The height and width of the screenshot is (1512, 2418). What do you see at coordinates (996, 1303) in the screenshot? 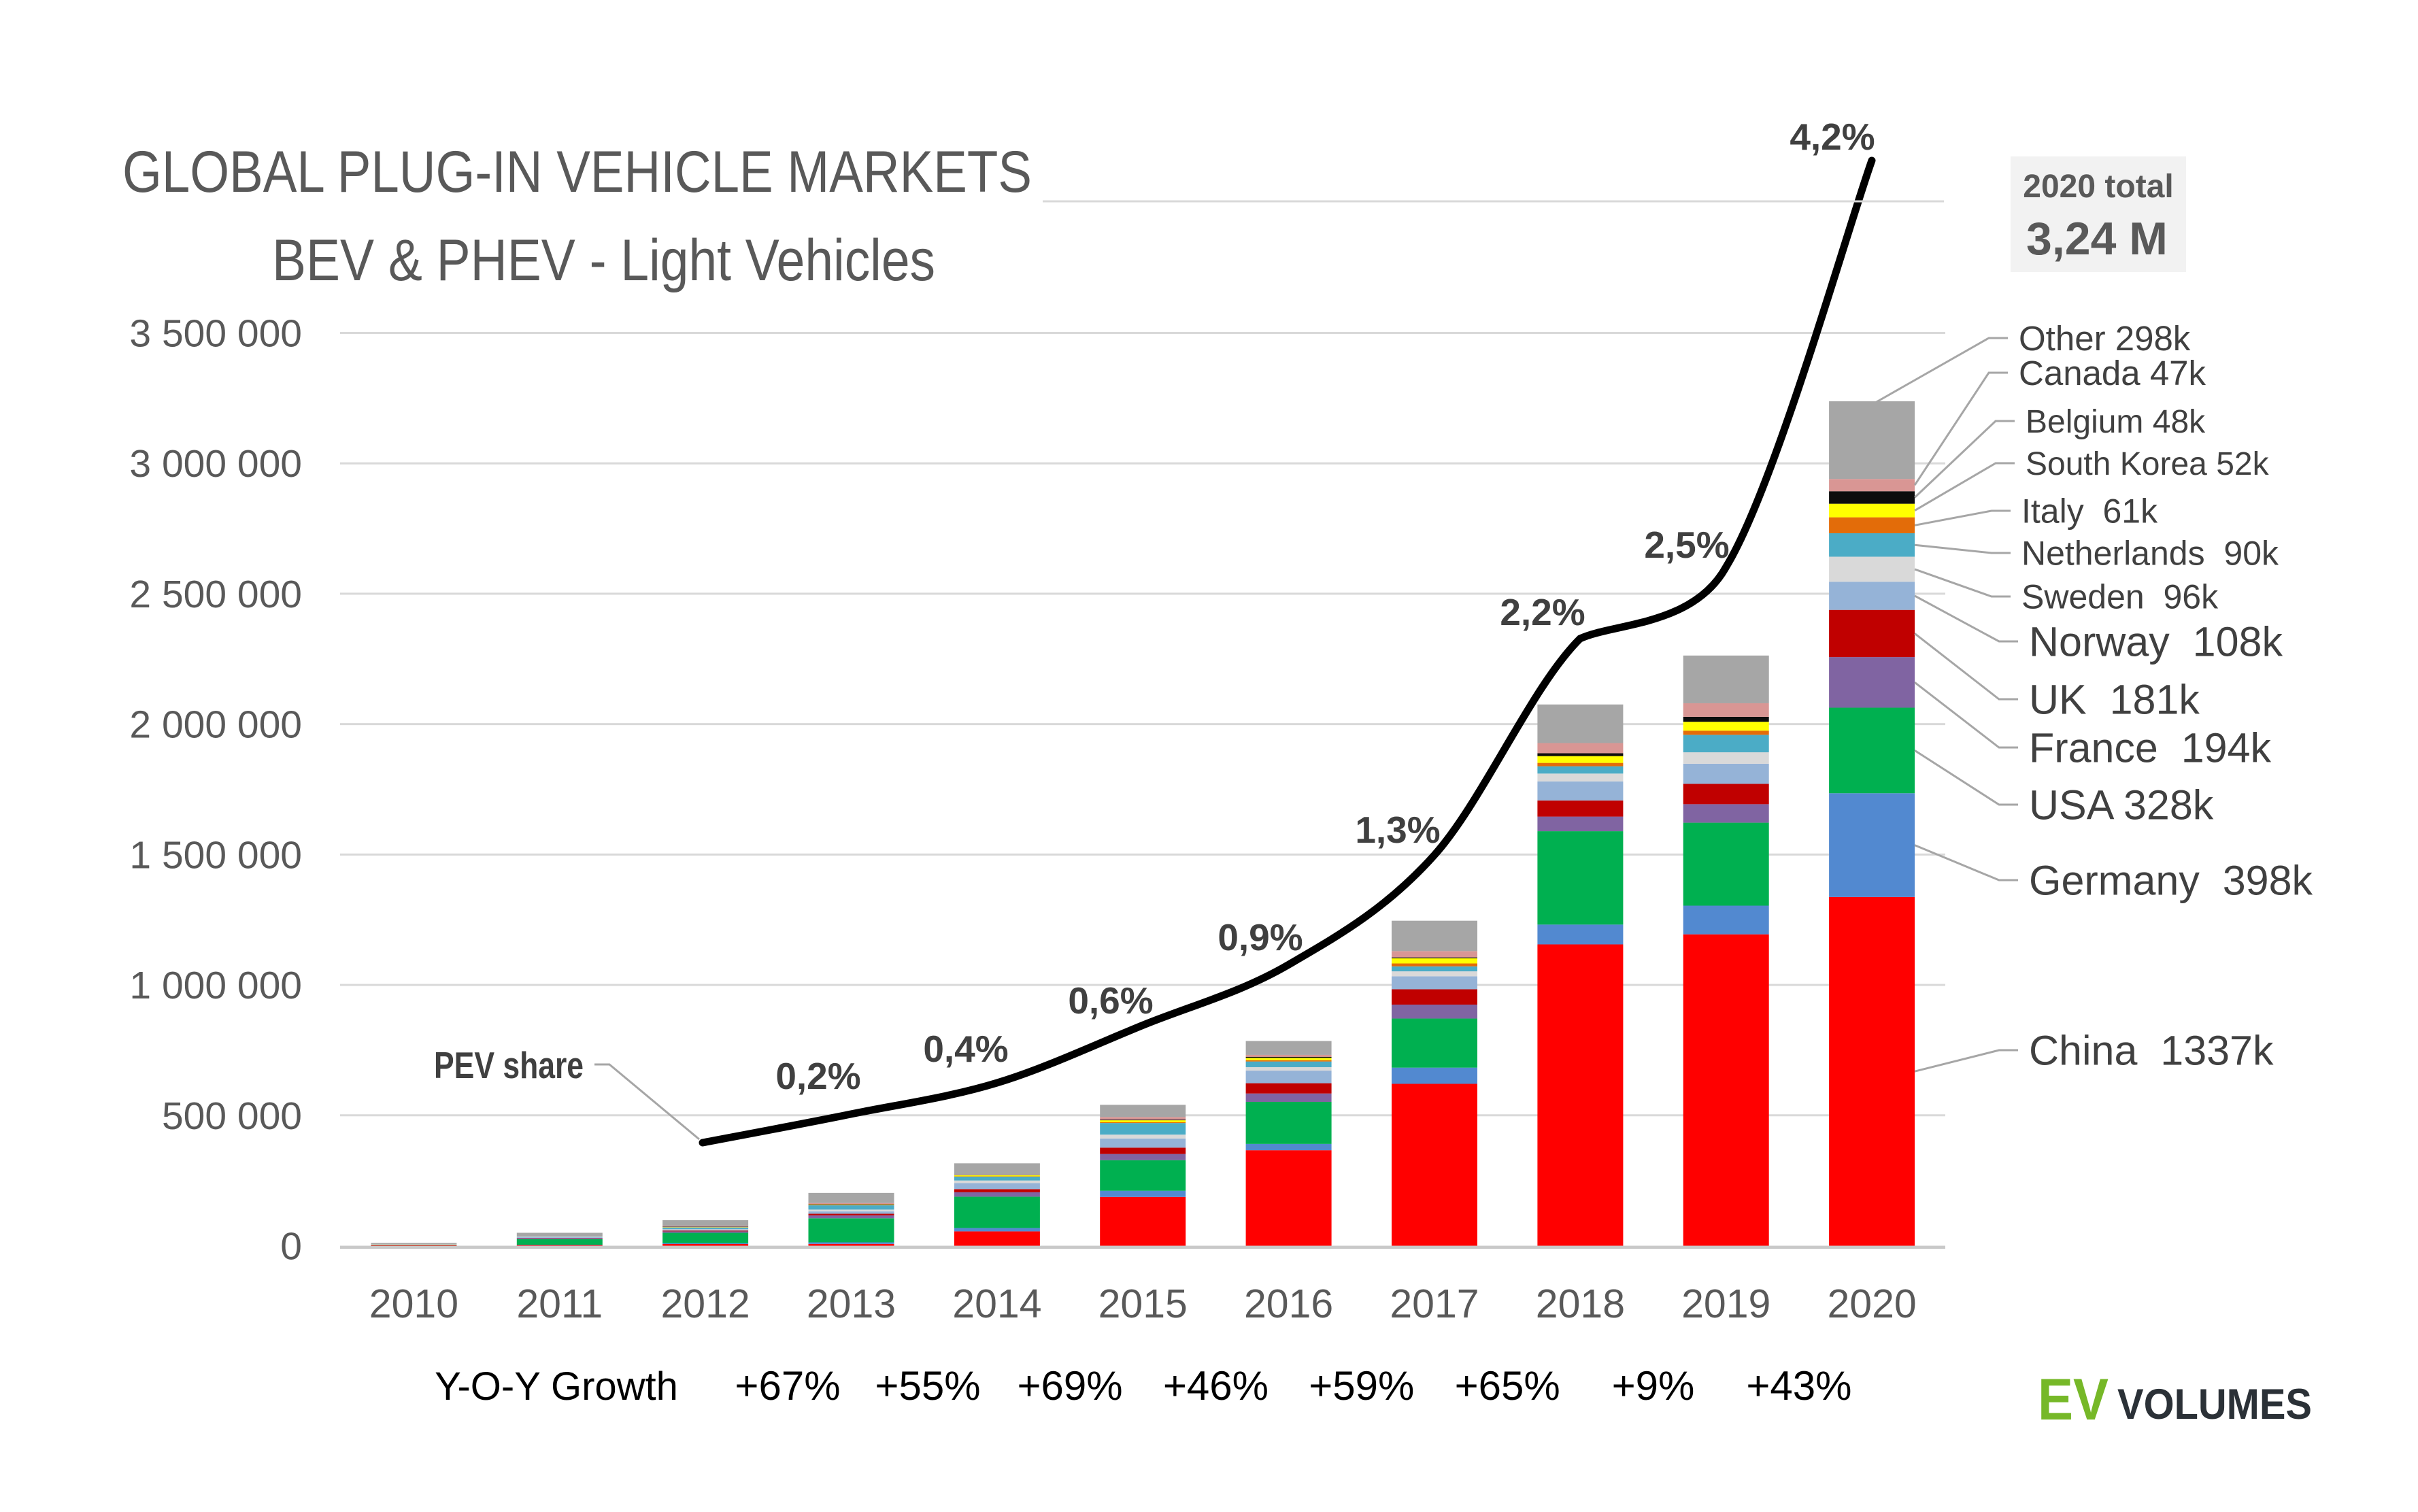
I see `svg-text: 2014` at bounding box center [996, 1303].